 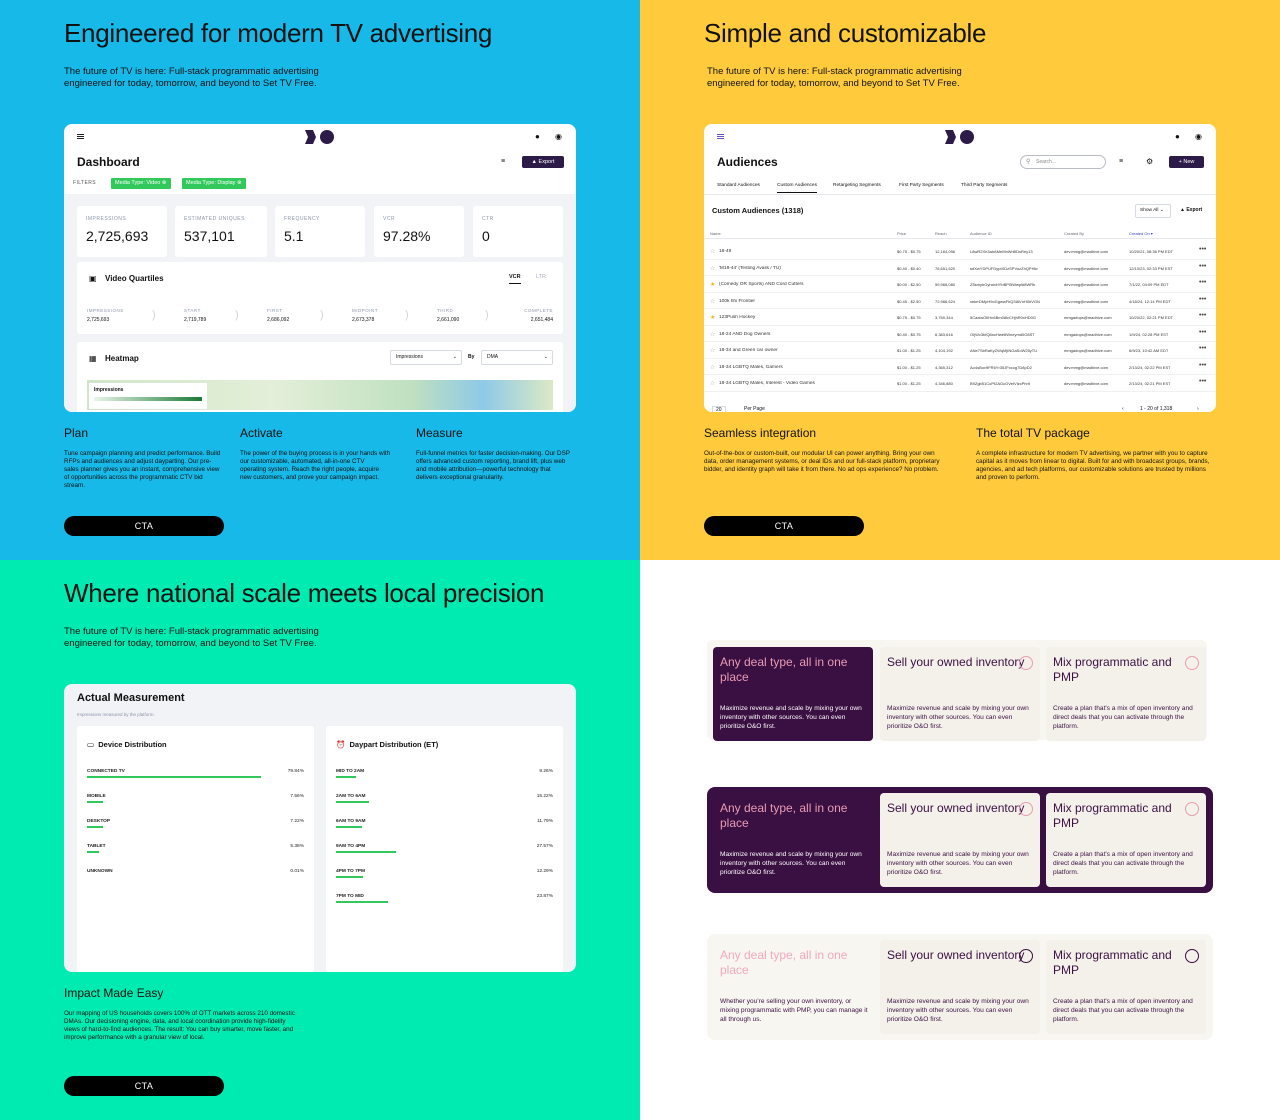 What do you see at coordinates (1153, 211) in the screenshot?
I see `show-all-select: Show All ⌄` at bounding box center [1153, 211].